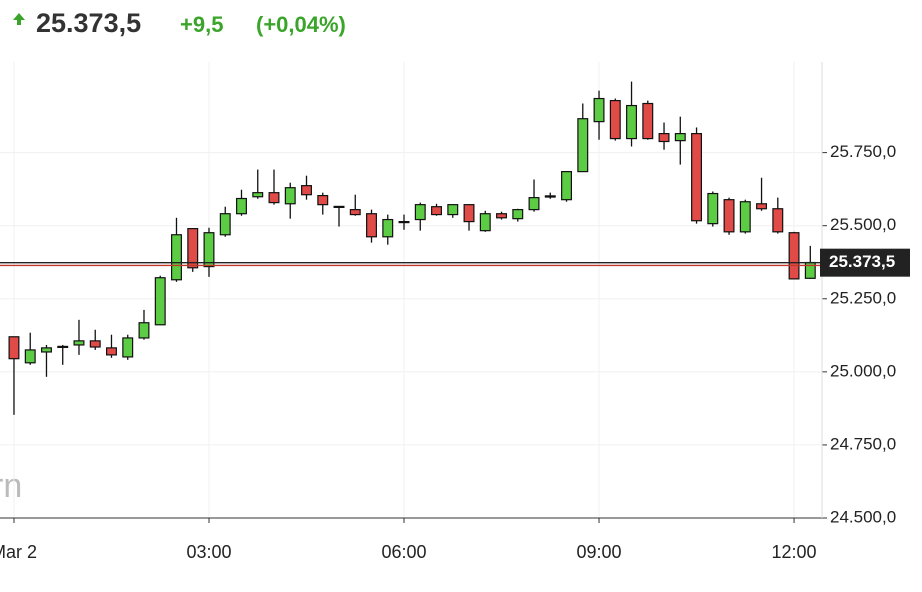 This screenshot has height=592, width=922. I want to click on price: 25.373,5, so click(88, 23).